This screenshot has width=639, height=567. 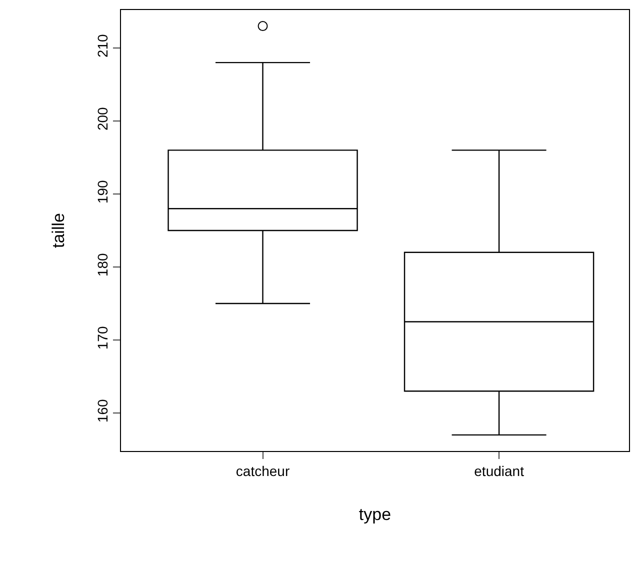 I want to click on y-tick-label: 180, so click(x=102, y=265).